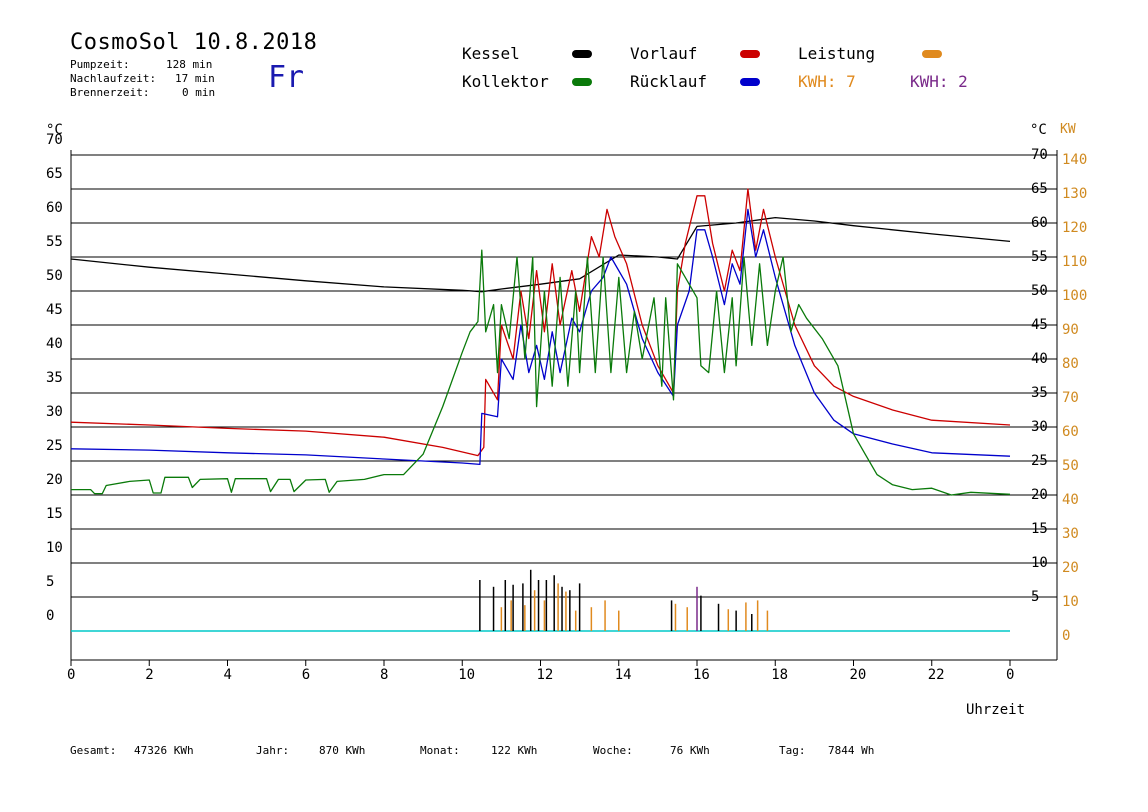  Describe the element at coordinates (851, 750) in the screenshot. I see `day-value: 7844 Wh` at that location.